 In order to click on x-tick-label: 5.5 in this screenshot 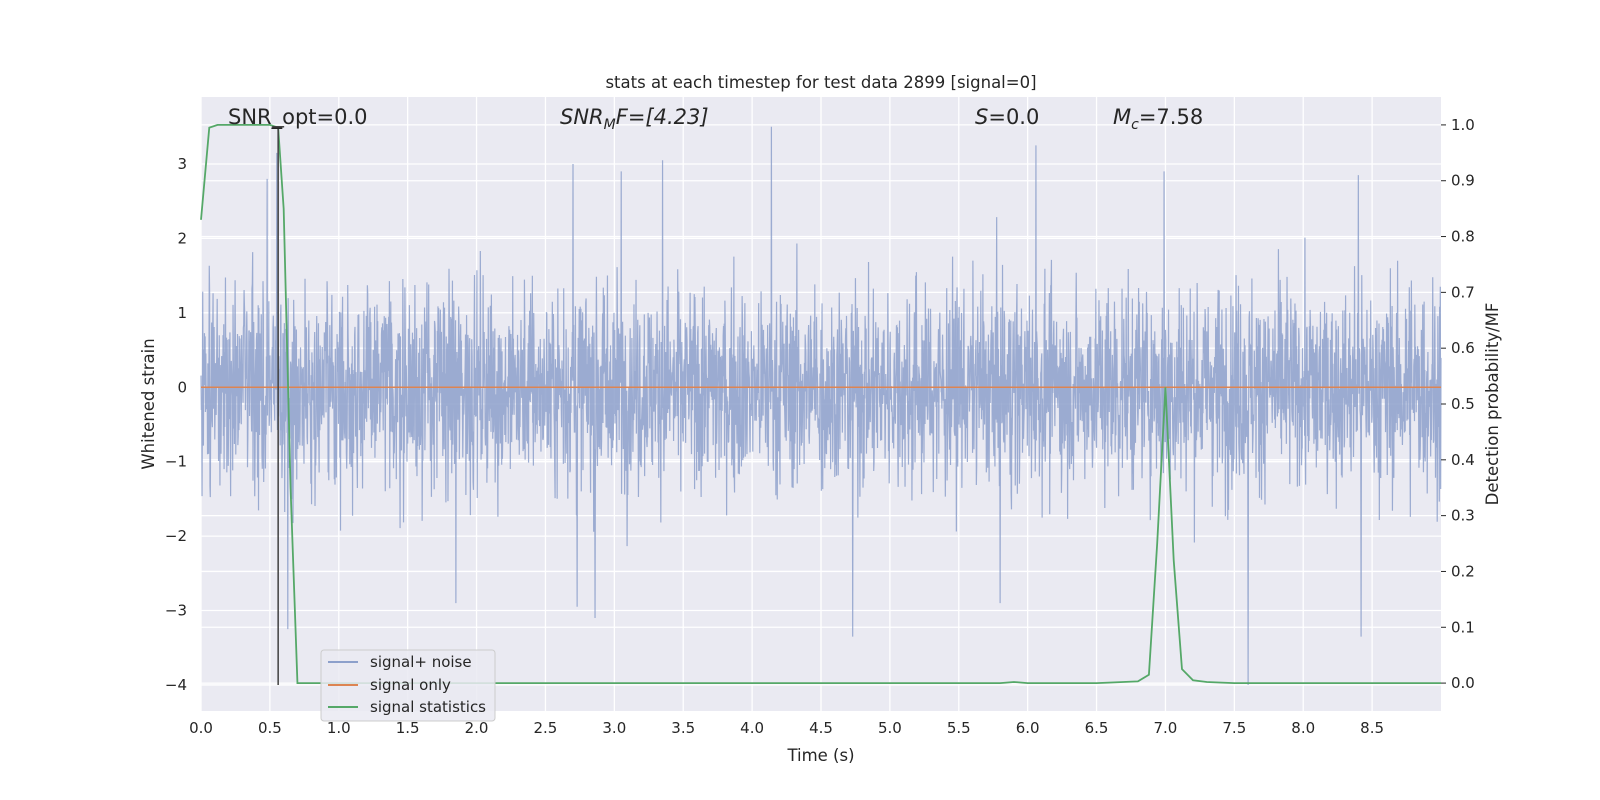, I will do `click(959, 728)`.